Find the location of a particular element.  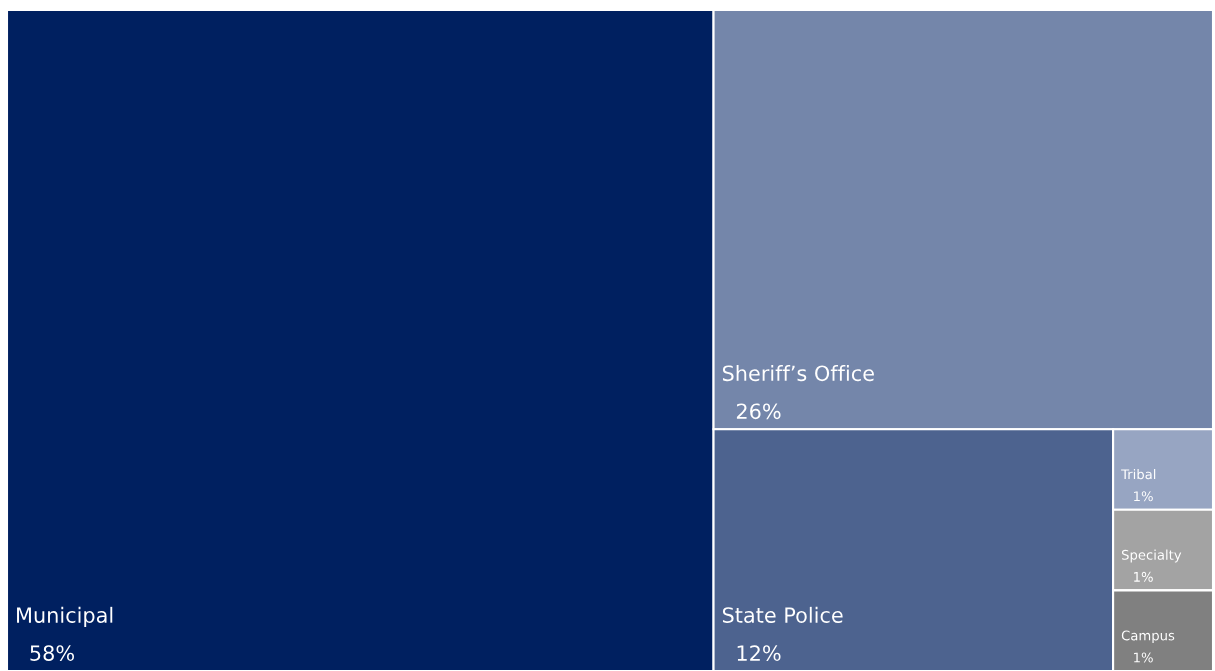

category-label: Sheriff’s Office is located at coordinates (798, 373).